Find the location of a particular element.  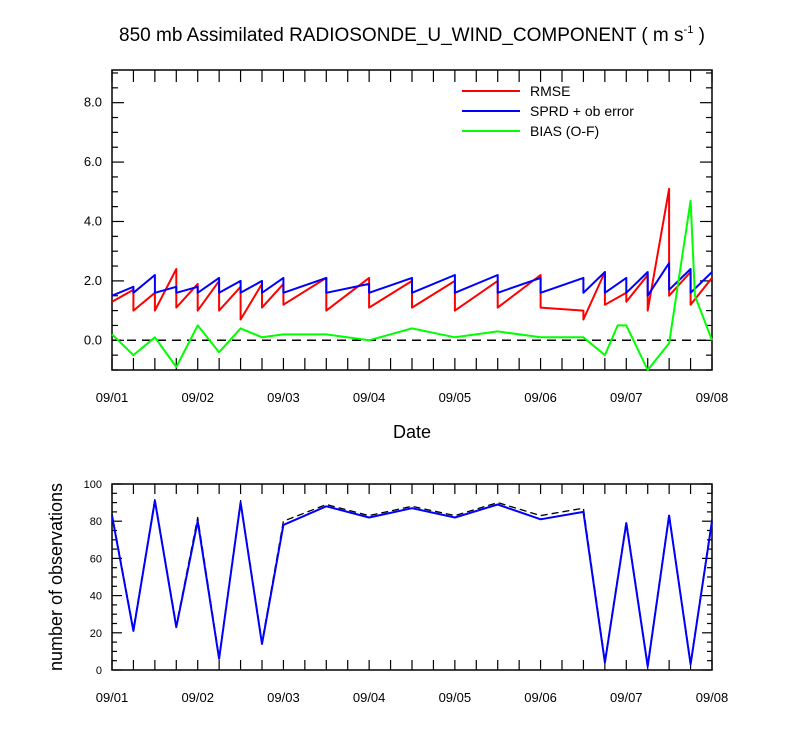

legend-bias-label: BIAS (O-F) is located at coordinates (564, 131).